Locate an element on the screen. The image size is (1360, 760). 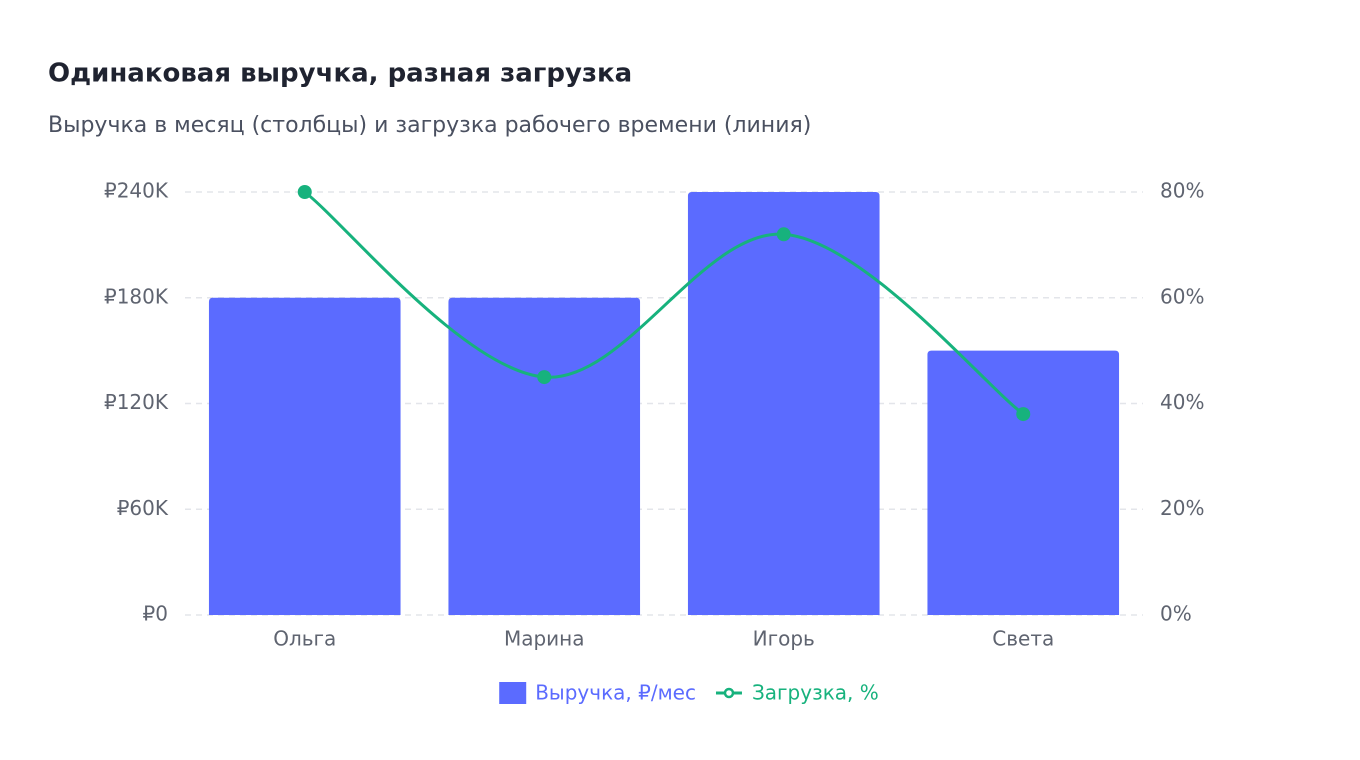
chart-title: Одинаковая выручка, разная загрузка is located at coordinates (340, 74).